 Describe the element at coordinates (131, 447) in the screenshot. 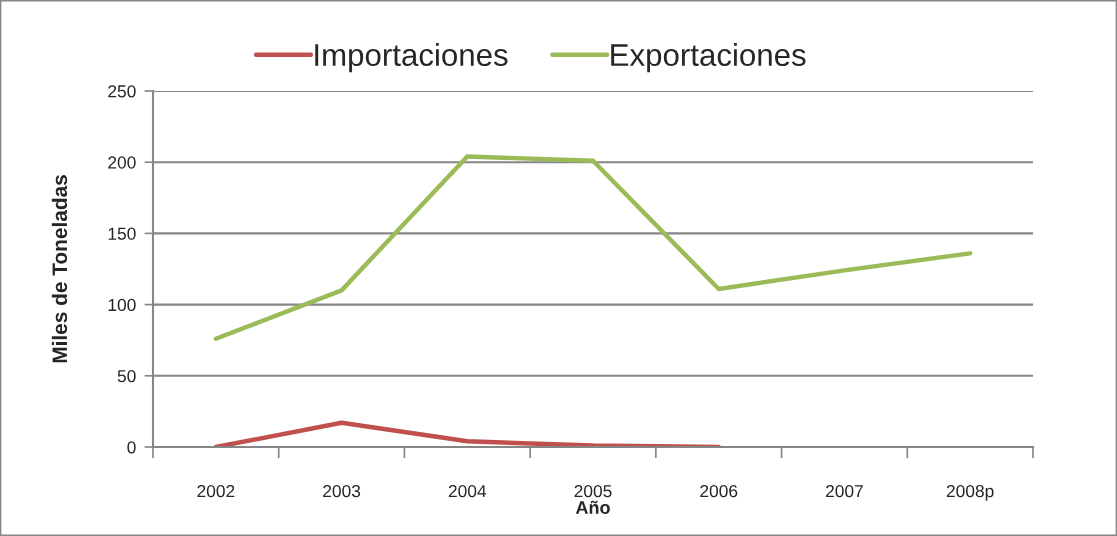

I see `y-tick-label: 0` at that location.